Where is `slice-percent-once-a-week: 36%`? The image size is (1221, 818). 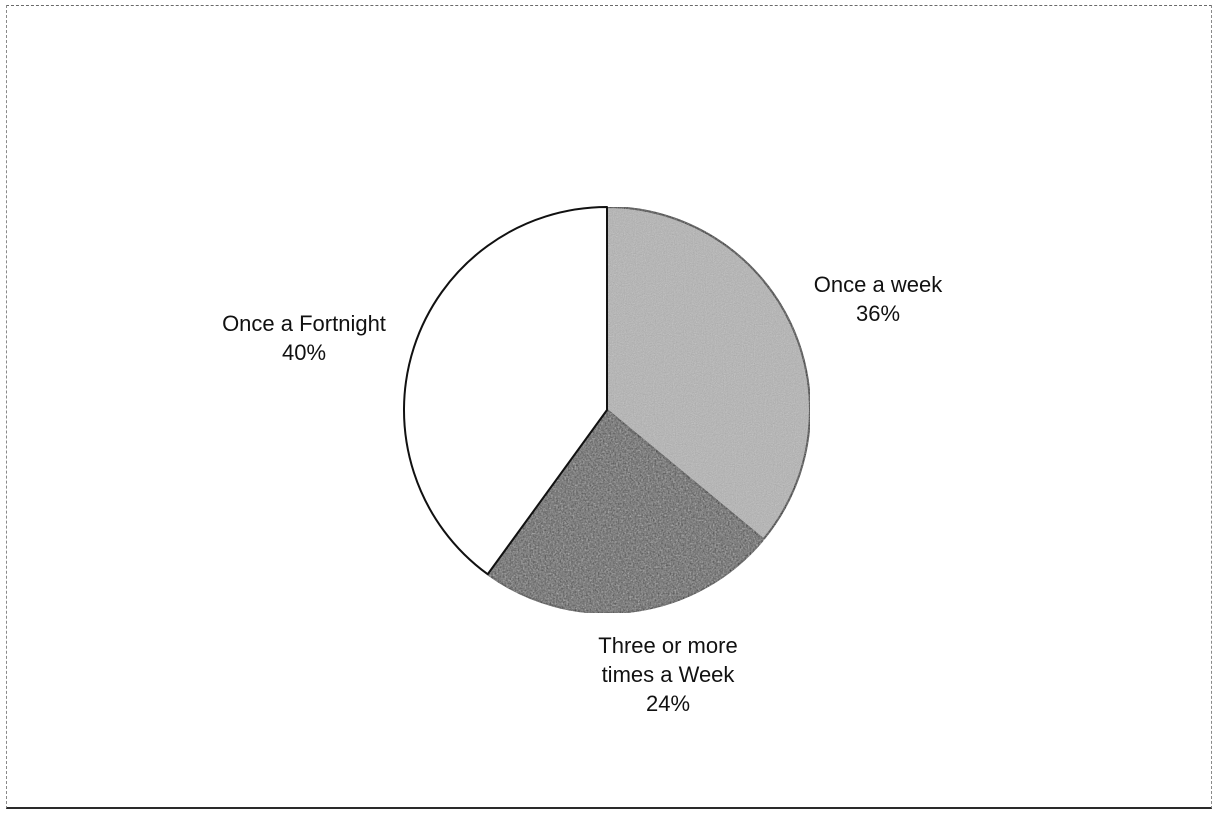 slice-percent-once-a-week: 36% is located at coordinates (878, 313).